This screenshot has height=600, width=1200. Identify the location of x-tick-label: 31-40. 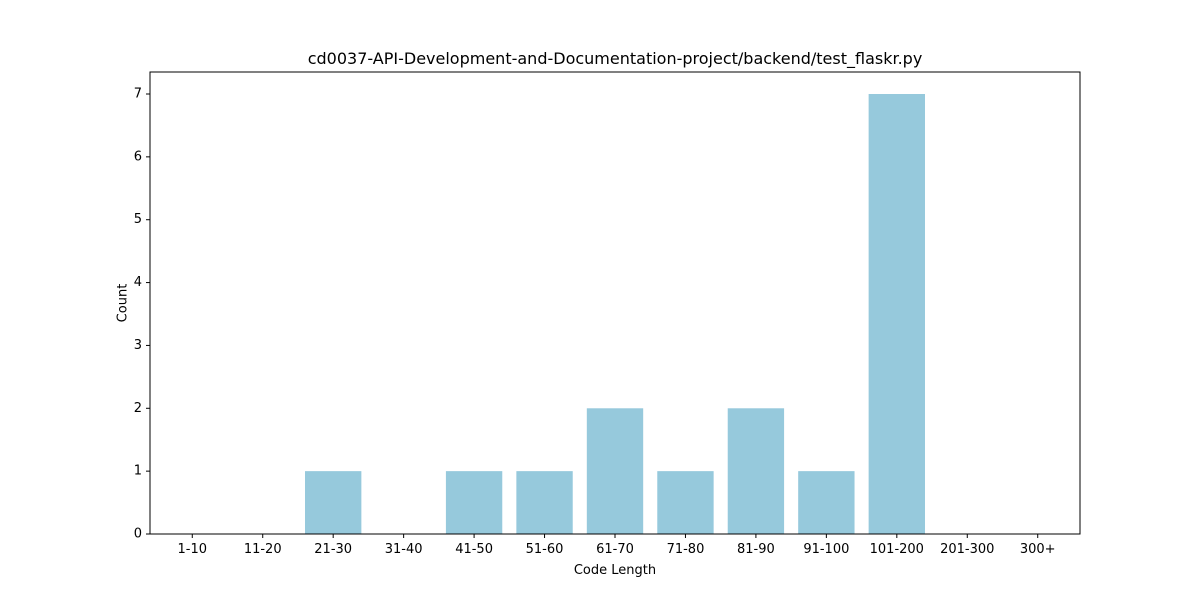
(404, 549).